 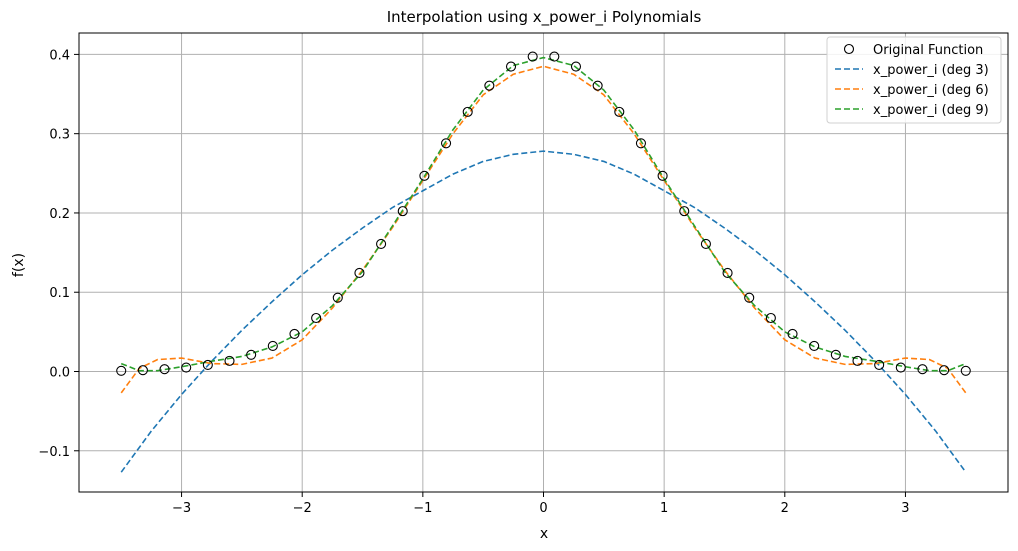 I want to click on y-tick-label: 0.3, so click(x=59, y=135).